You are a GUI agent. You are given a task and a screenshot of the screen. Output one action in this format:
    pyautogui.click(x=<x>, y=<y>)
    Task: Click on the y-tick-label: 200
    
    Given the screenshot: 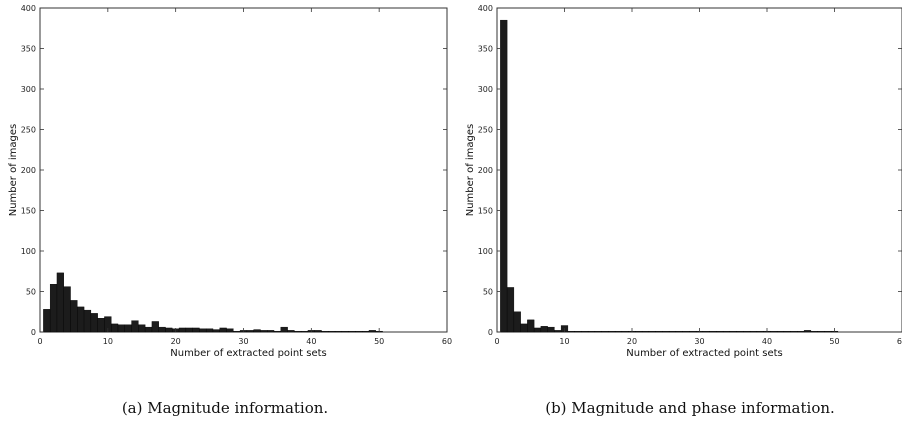 What is the action you would take?
    pyautogui.click(x=485, y=170)
    